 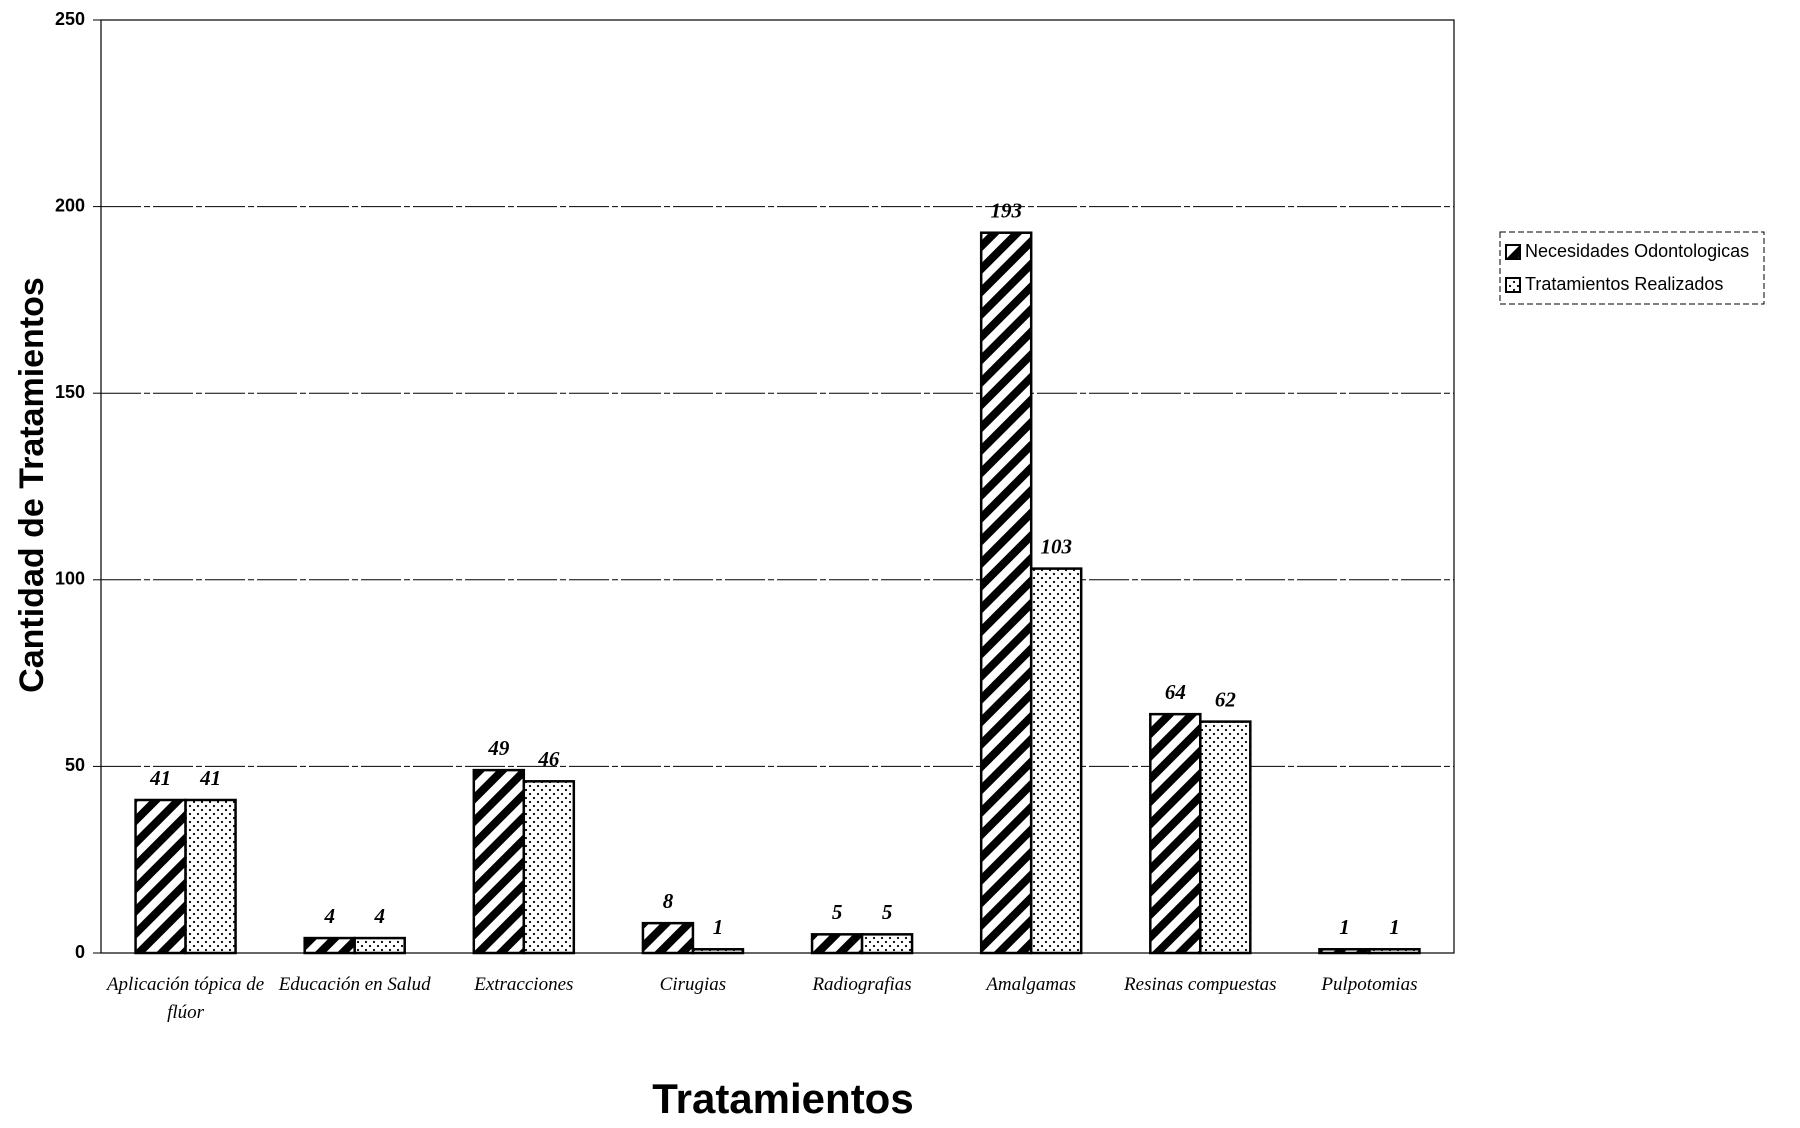 I want to click on data-label: 103, so click(x=1056, y=546).